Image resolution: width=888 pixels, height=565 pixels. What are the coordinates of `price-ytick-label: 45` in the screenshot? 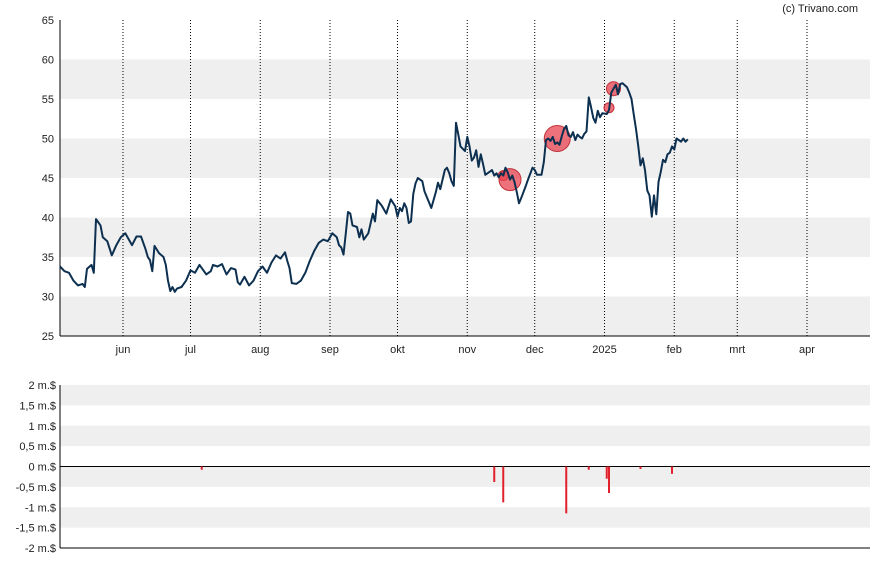 It's located at (48, 179).